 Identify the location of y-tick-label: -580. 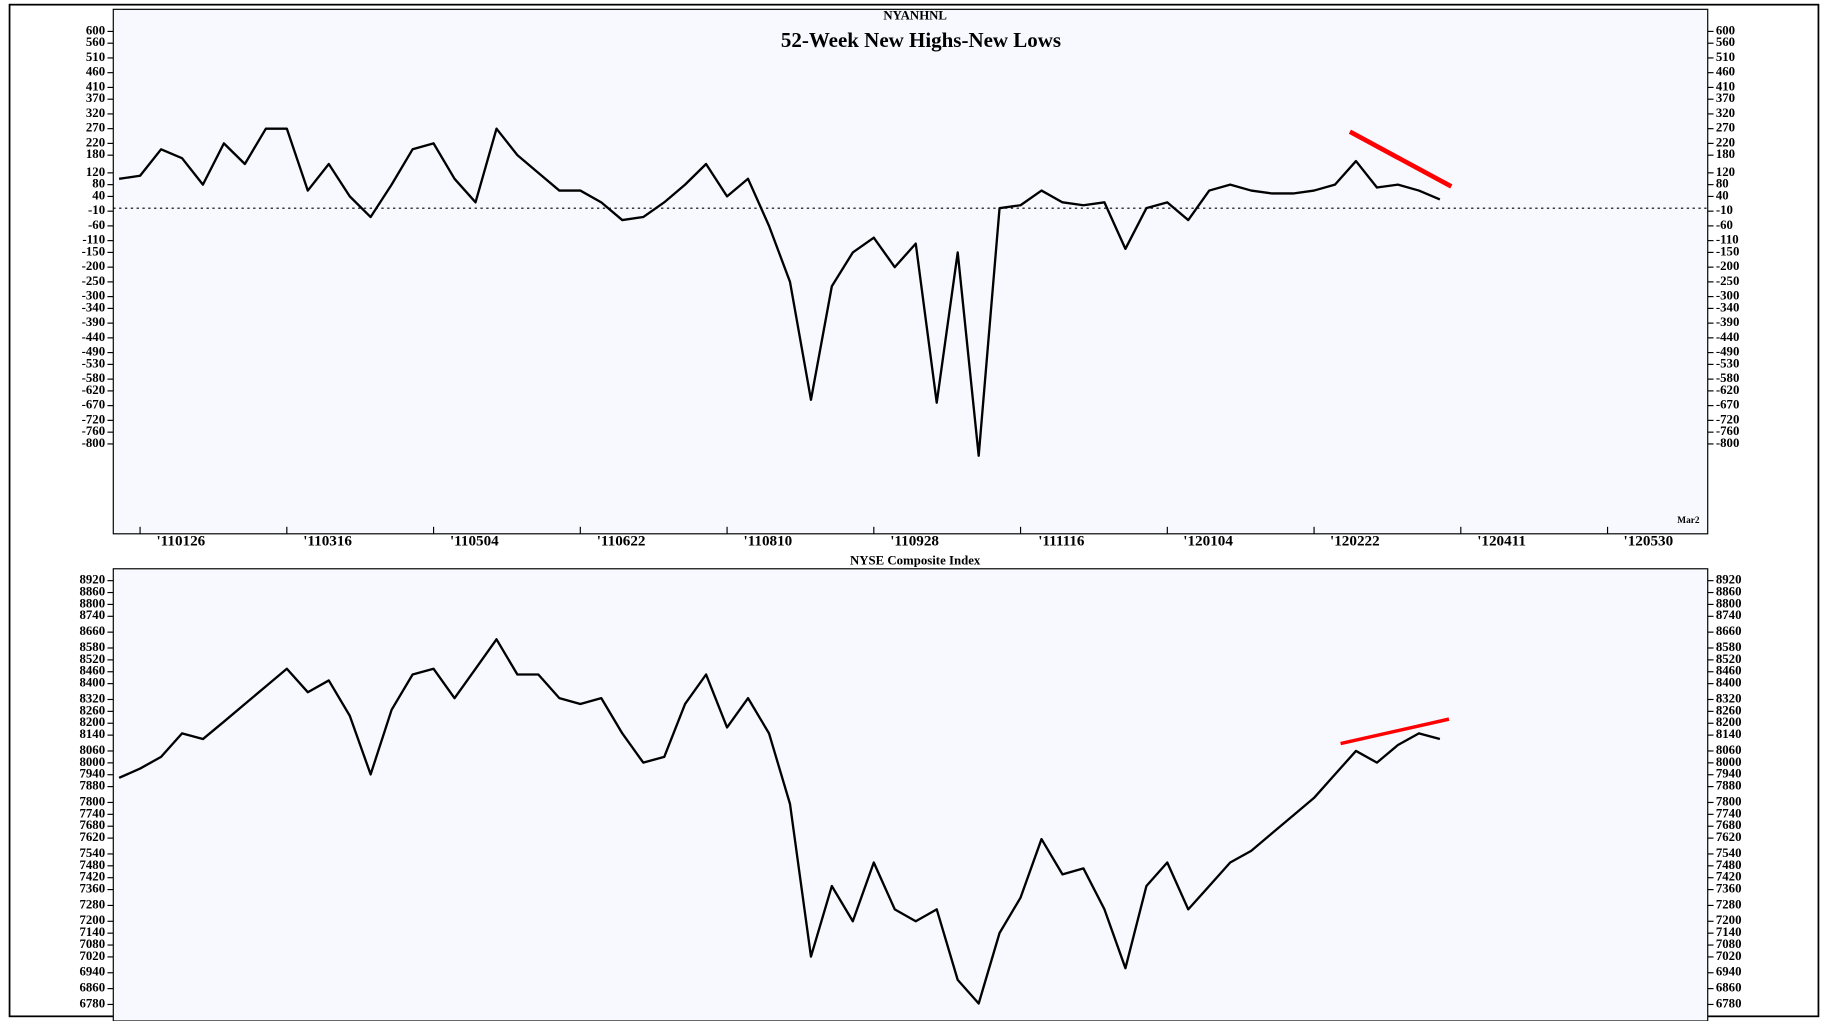
(1728, 378).